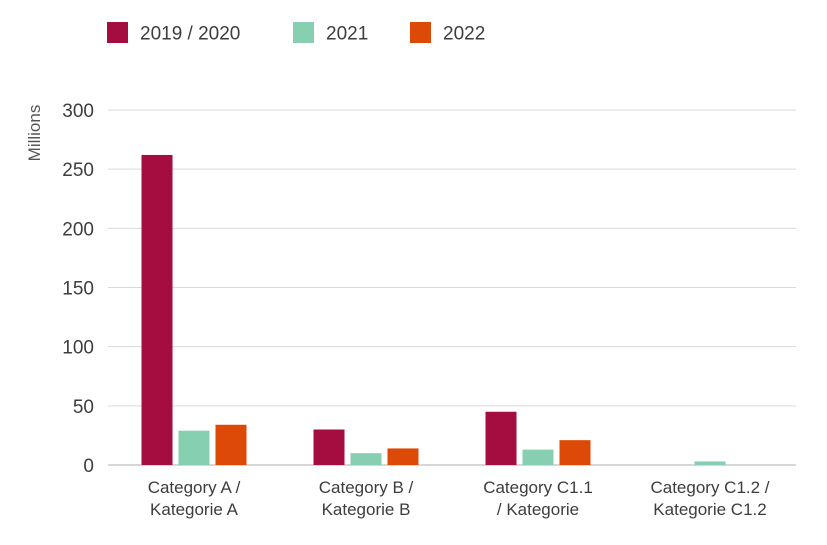 The height and width of the screenshot is (545, 827). What do you see at coordinates (78, 111) in the screenshot?
I see `y-tick-label: 300` at bounding box center [78, 111].